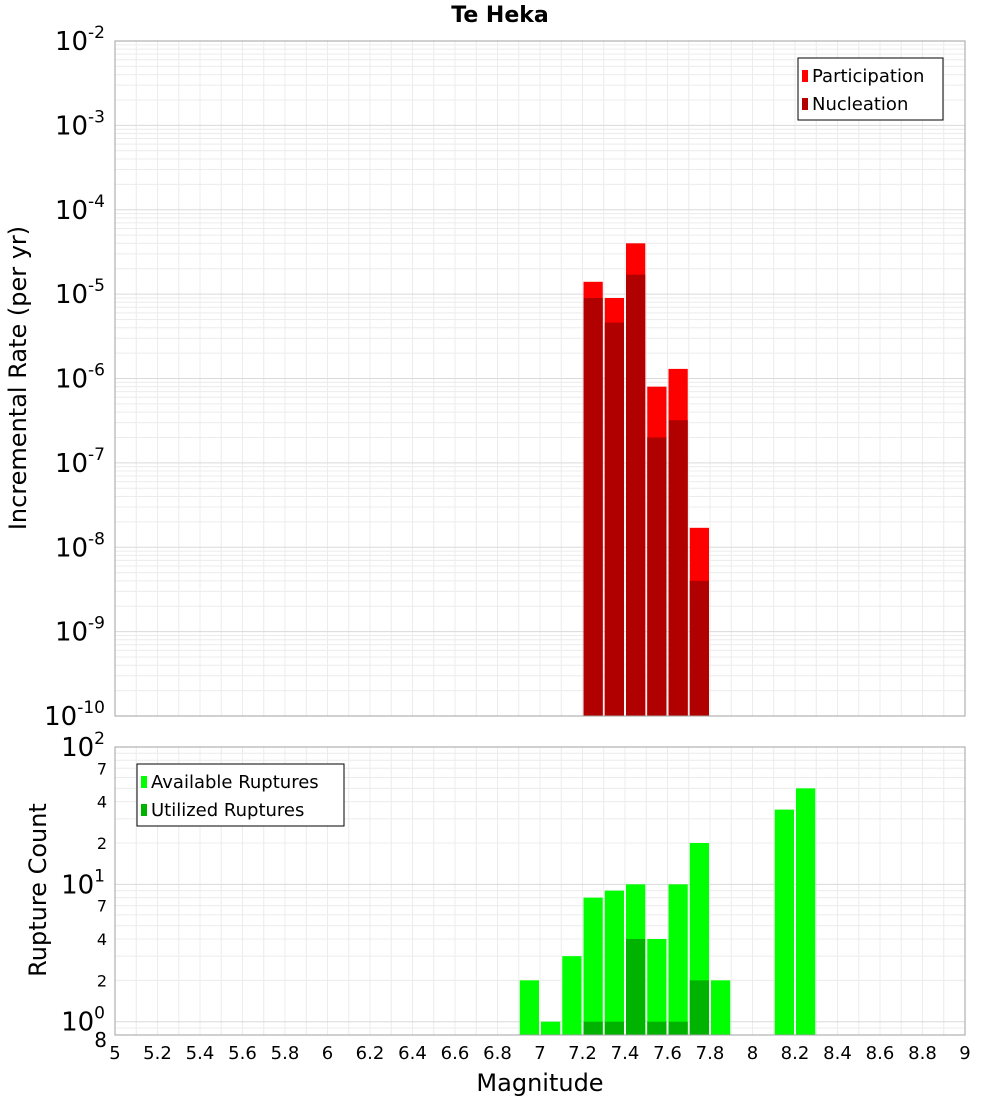  What do you see at coordinates (242, 1053) in the screenshot?
I see `x-tick-label: 5.6` at bounding box center [242, 1053].